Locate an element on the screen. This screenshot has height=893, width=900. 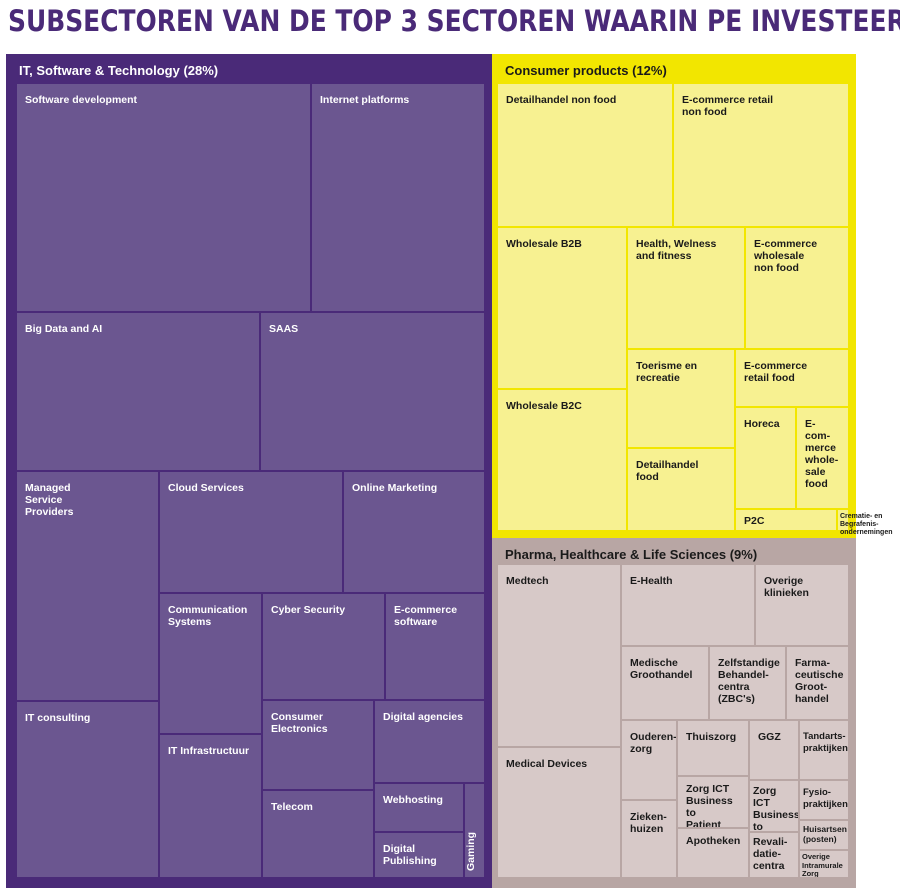
cell-digital-agencies: Digital agencies is located at coordinates (429, 741).